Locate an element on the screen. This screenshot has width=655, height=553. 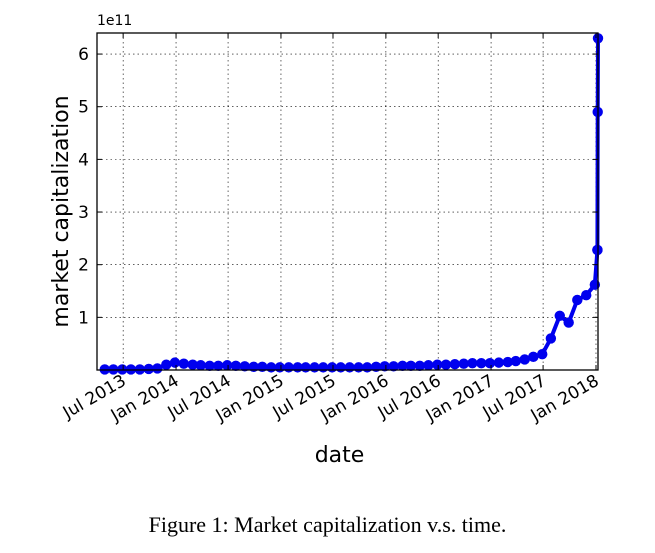
x-axis-label: date is located at coordinates (340, 455).